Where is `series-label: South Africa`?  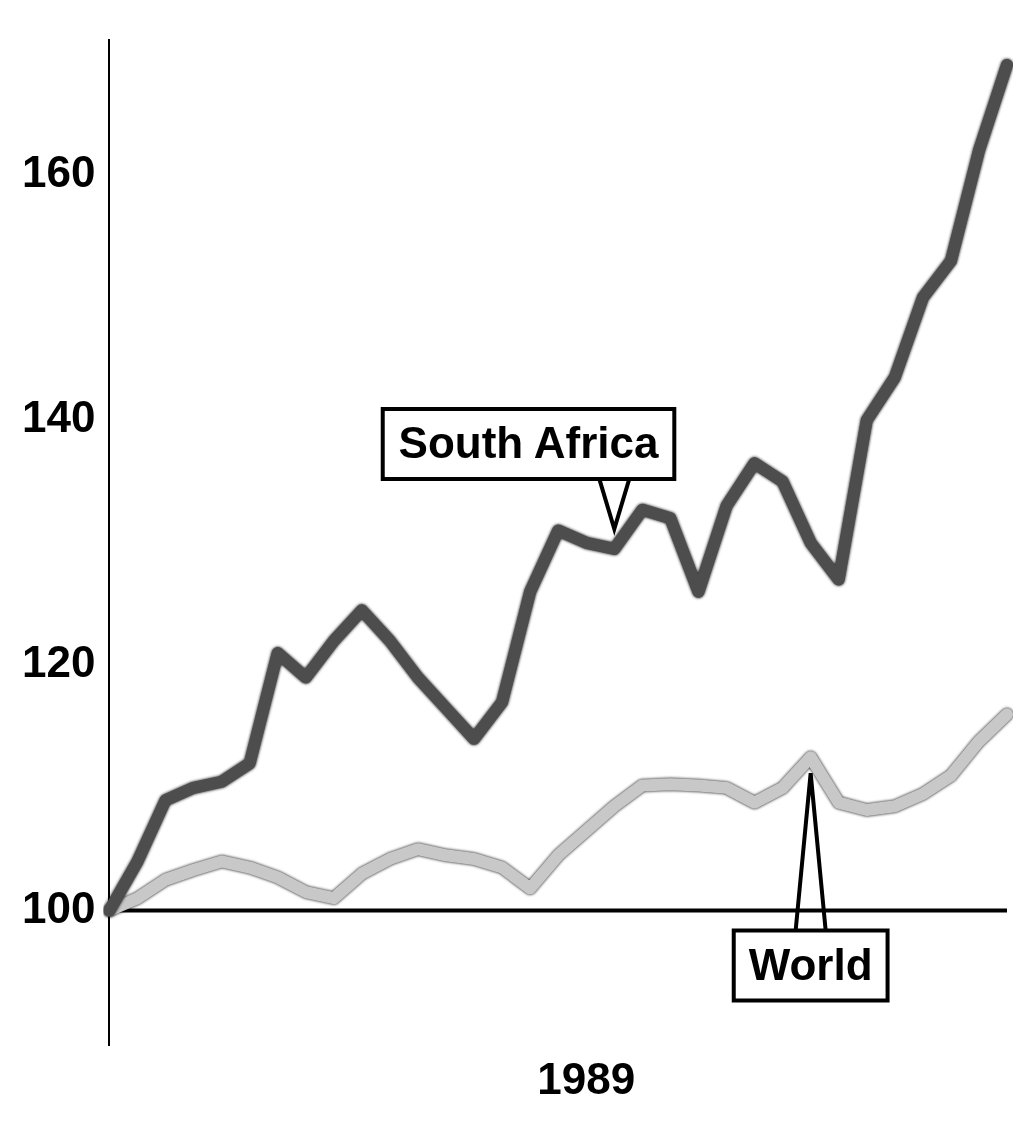 series-label: South Africa is located at coordinates (529, 443).